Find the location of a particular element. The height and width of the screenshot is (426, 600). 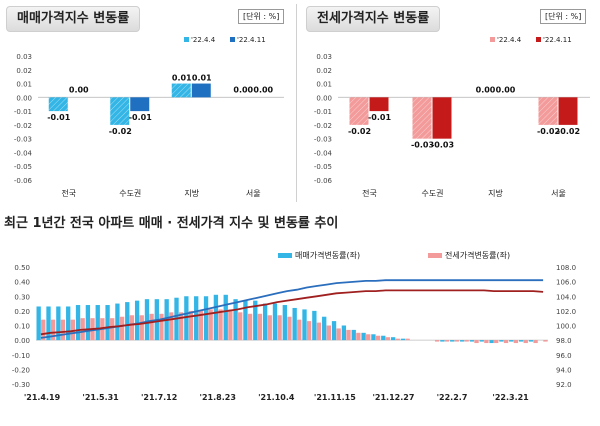

sale-category-label: 전국 is located at coordinates (68, 193).